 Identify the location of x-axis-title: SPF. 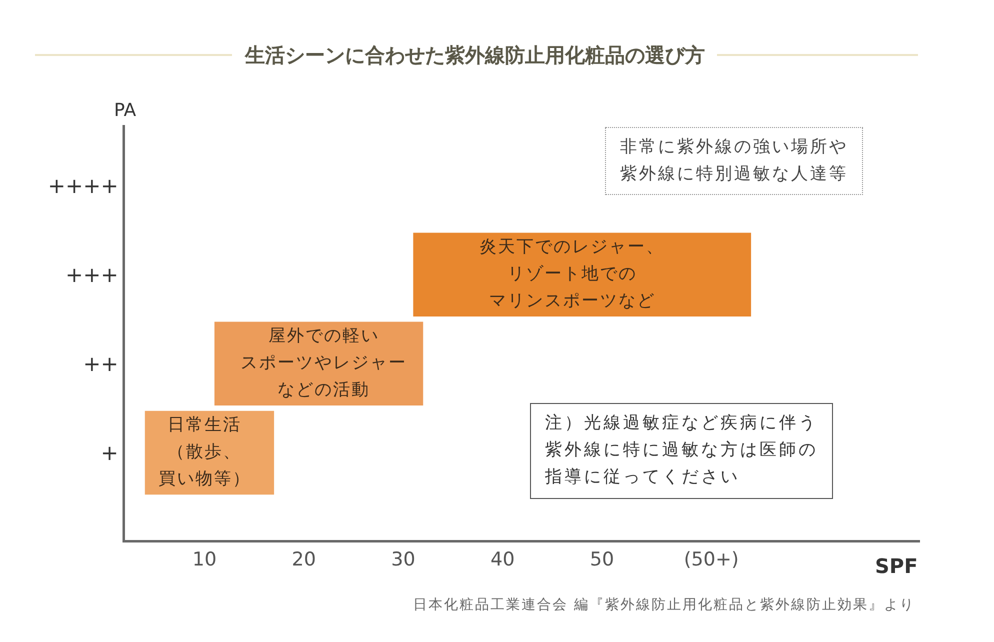
(896, 566).